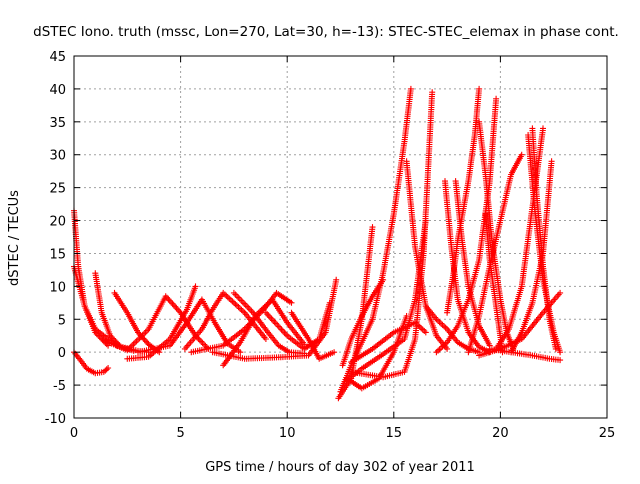 The height and width of the screenshot is (484, 640). I want to click on x-tick-label: 15, so click(394, 433).